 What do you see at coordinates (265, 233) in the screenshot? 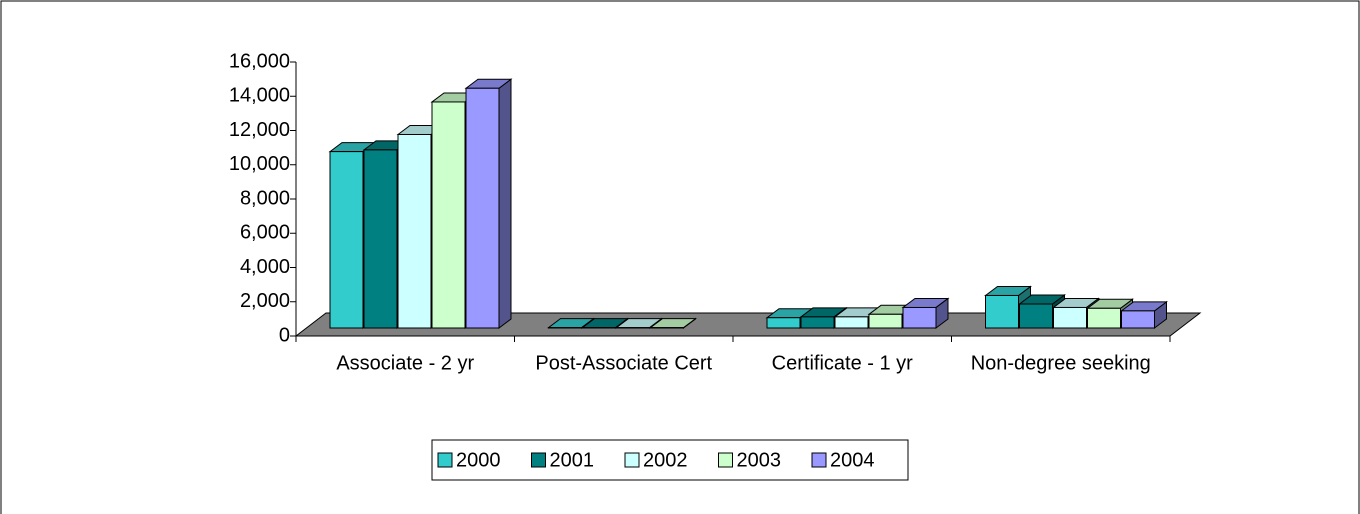
I see `y-tick-label: 6,000` at bounding box center [265, 233].